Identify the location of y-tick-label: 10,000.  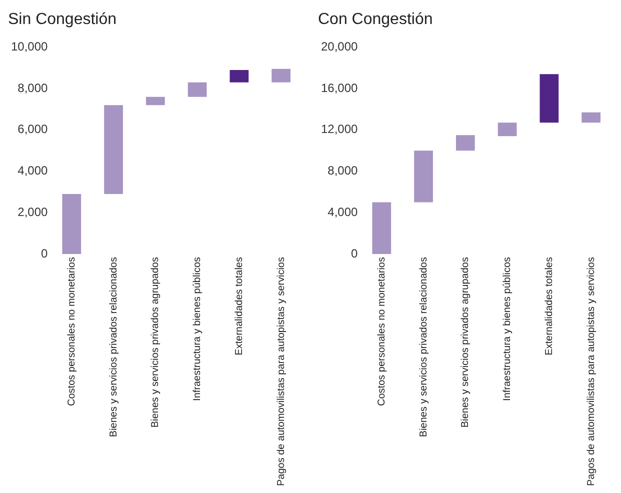
(29, 47).